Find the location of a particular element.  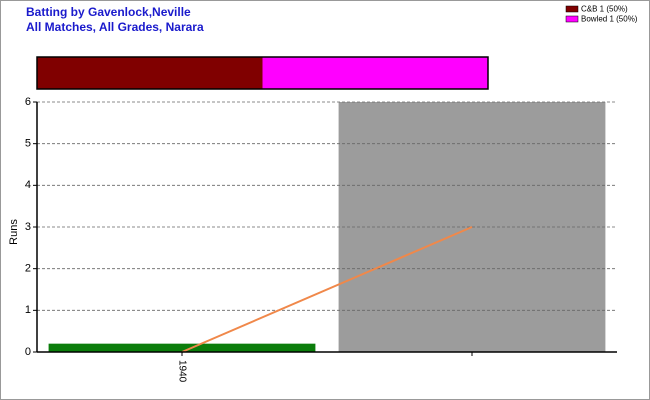

y-tick-label: 0 is located at coordinates (28, 352).